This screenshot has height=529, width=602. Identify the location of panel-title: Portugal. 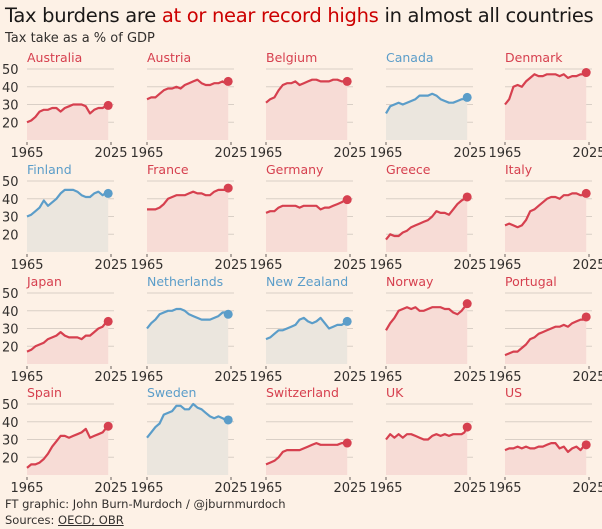
(531, 281).